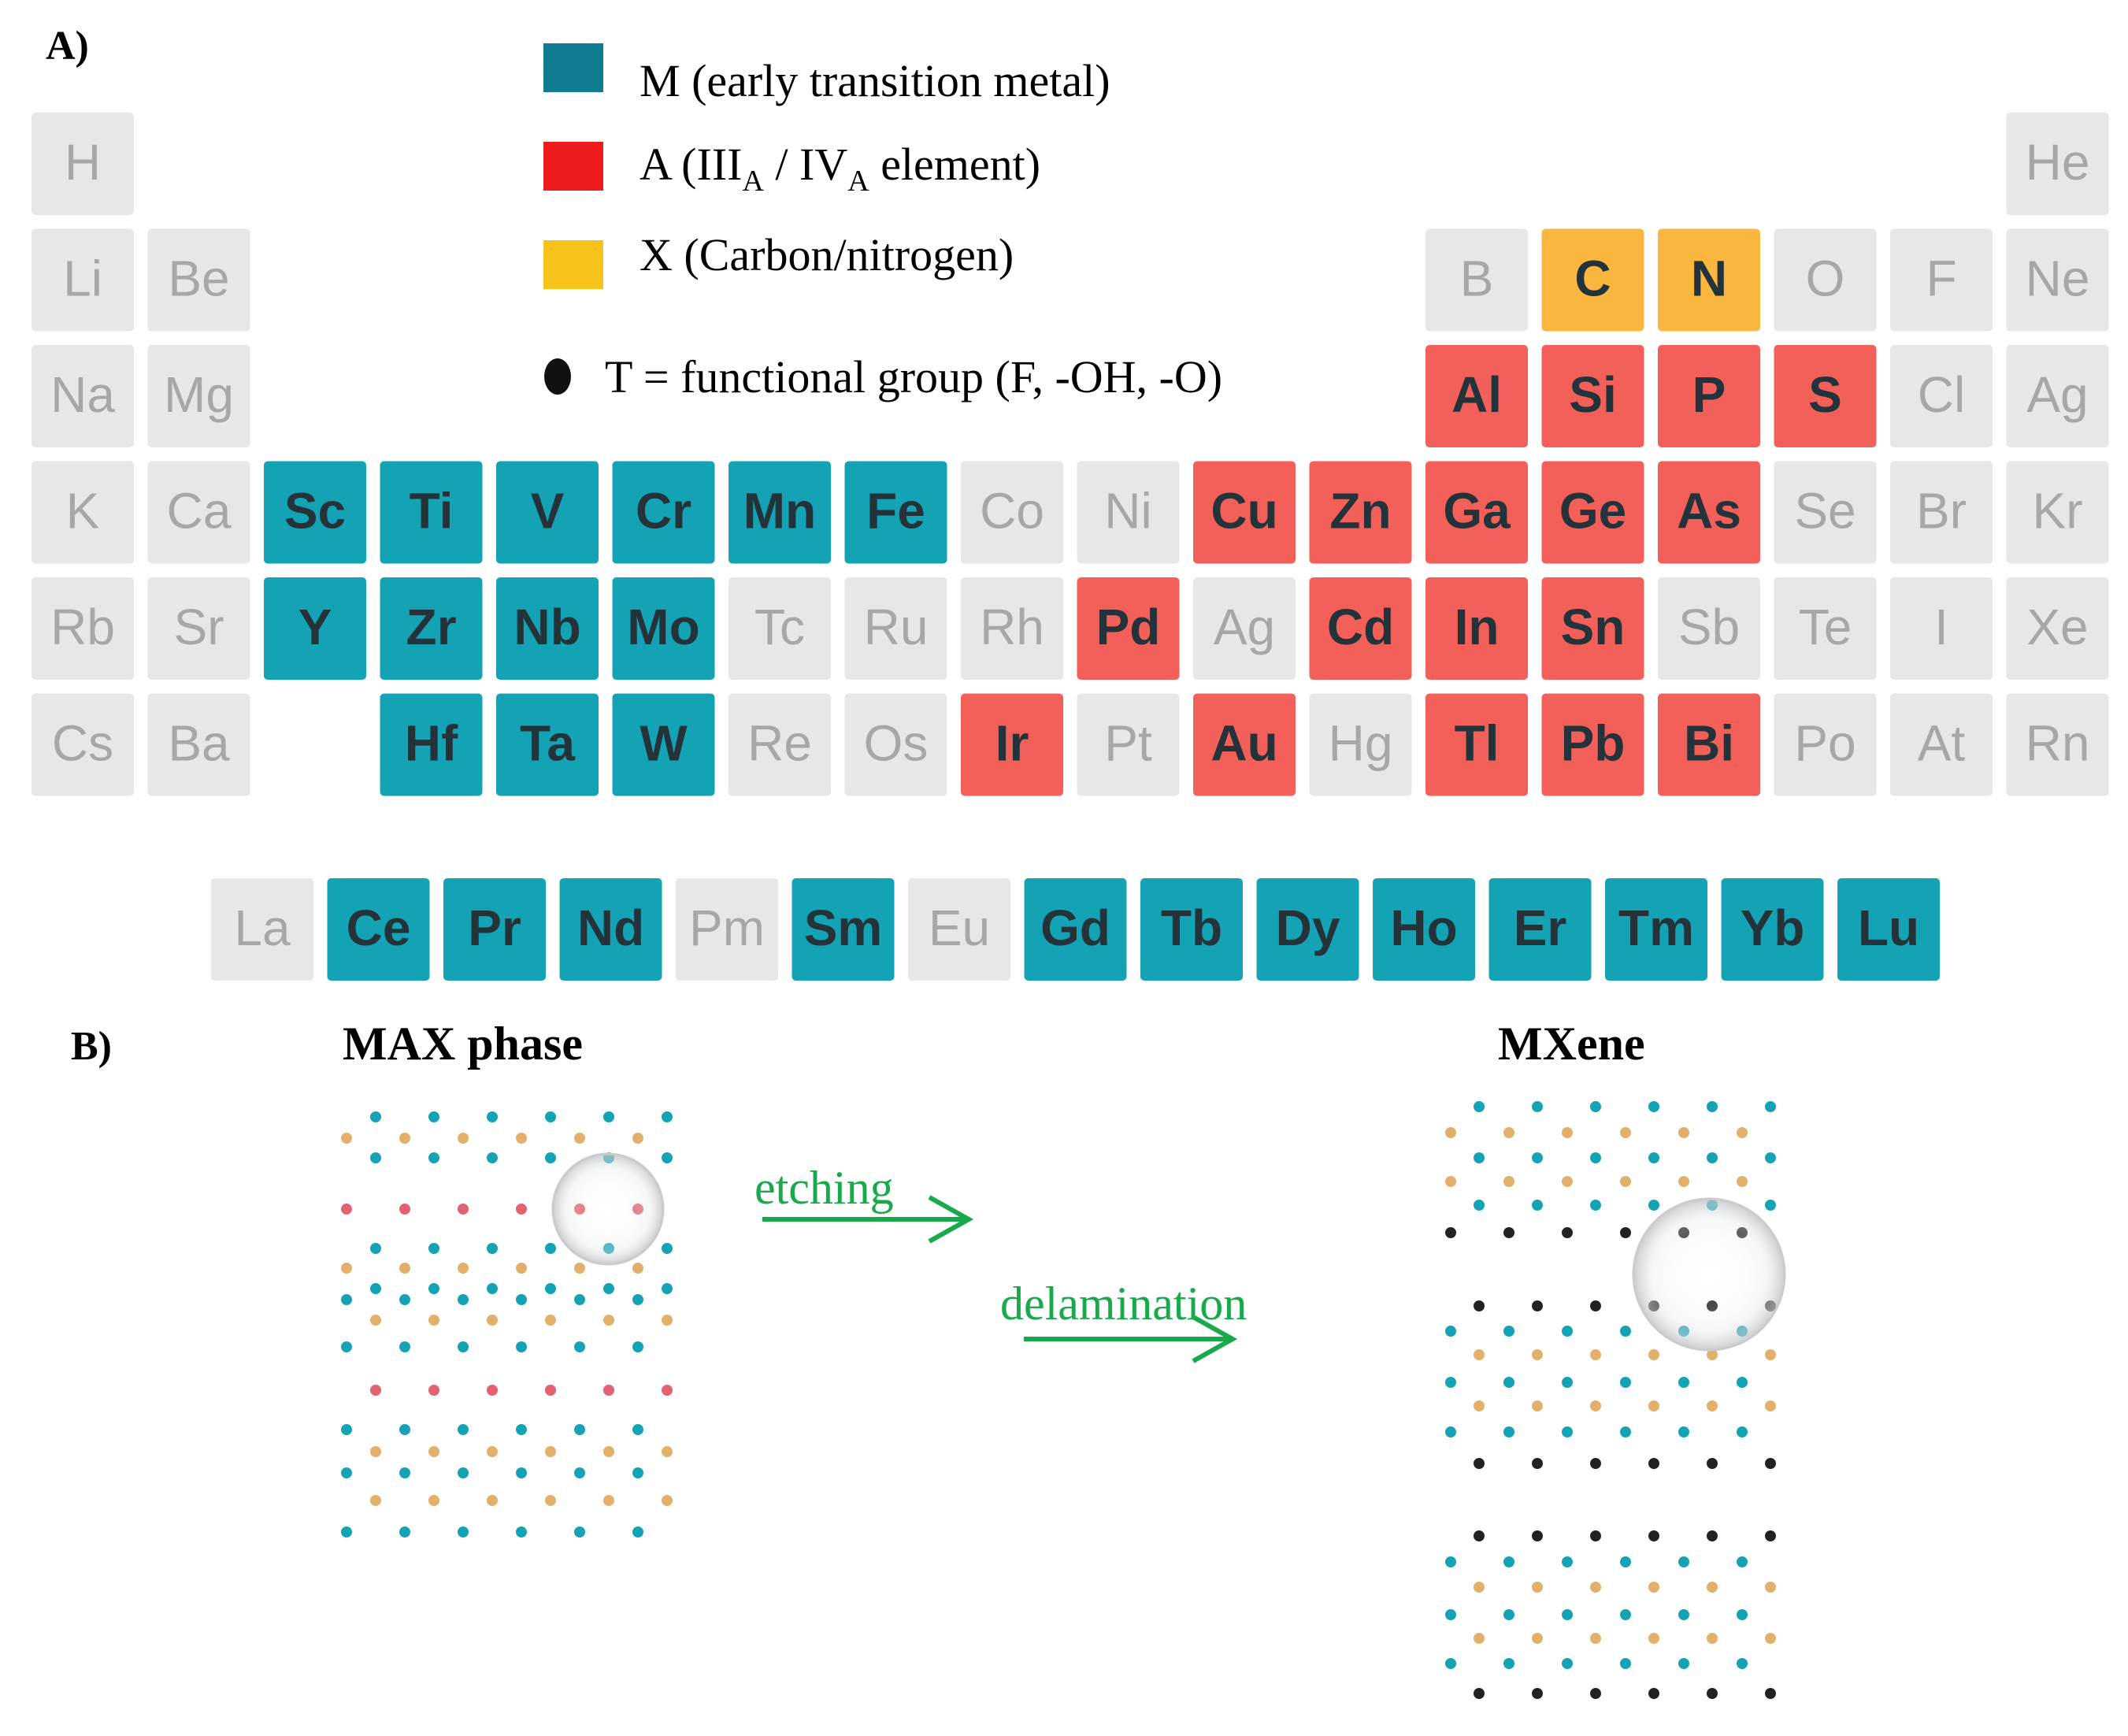 This screenshot has width=2128, height=1736. What do you see at coordinates (1540, 928) in the screenshot?
I see `lanthanide-er: Er` at bounding box center [1540, 928].